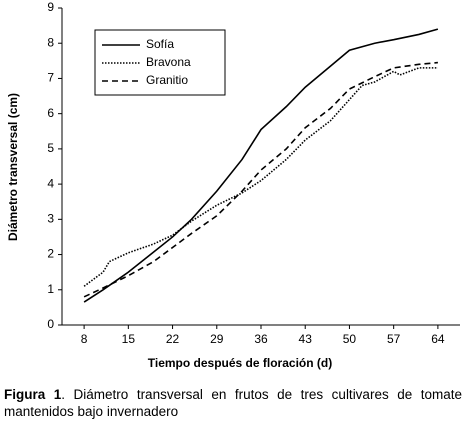  I want to click on x-tick-label: 36, so click(261, 339).